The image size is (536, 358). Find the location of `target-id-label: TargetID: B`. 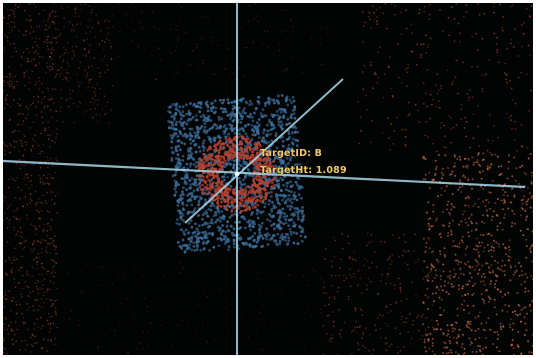

target-id-label: TargetID: B is located at coordinates (291, 153).